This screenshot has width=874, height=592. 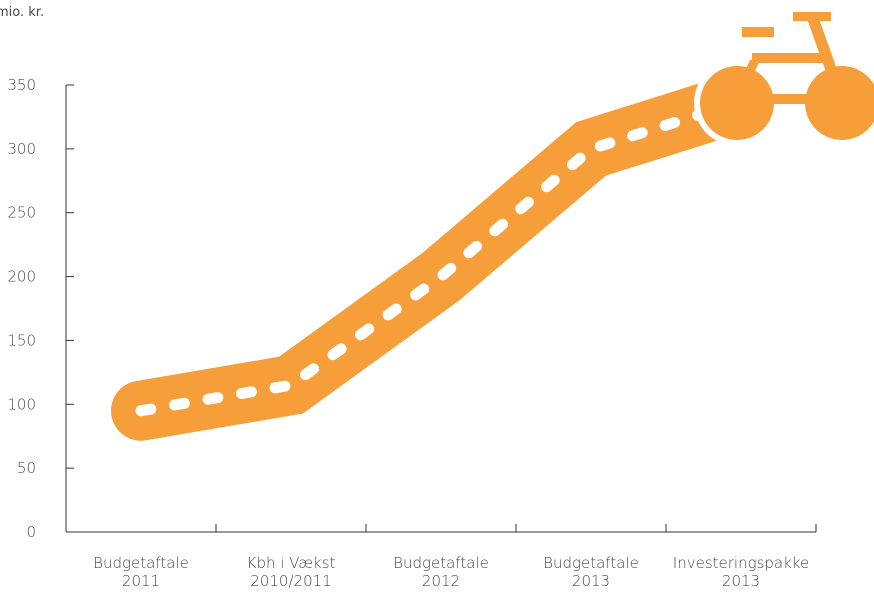 I want to click on y-unit-label: mio. kr., so click(x=22, y=12).